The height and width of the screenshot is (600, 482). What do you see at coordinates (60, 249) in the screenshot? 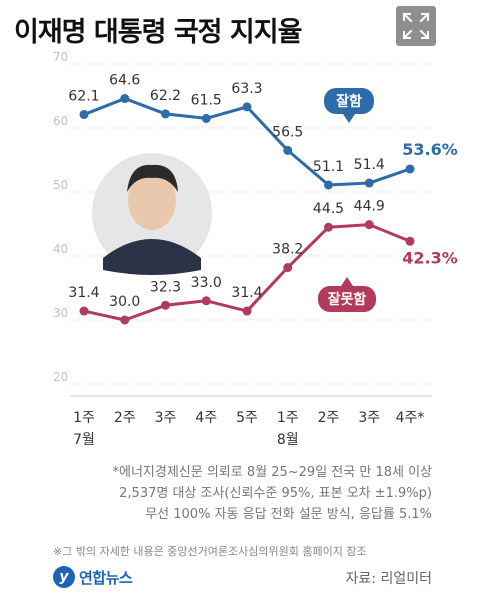
I see `y-tick-label: 40` at bounding box center [60, 249].